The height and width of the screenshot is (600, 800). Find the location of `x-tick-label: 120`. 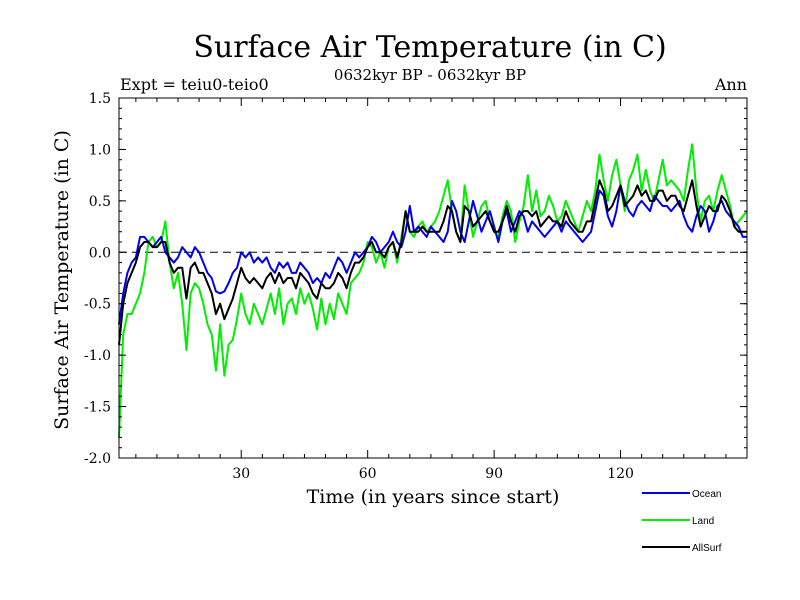

x-tick-label: 120 is located at coordinates (620, 474).